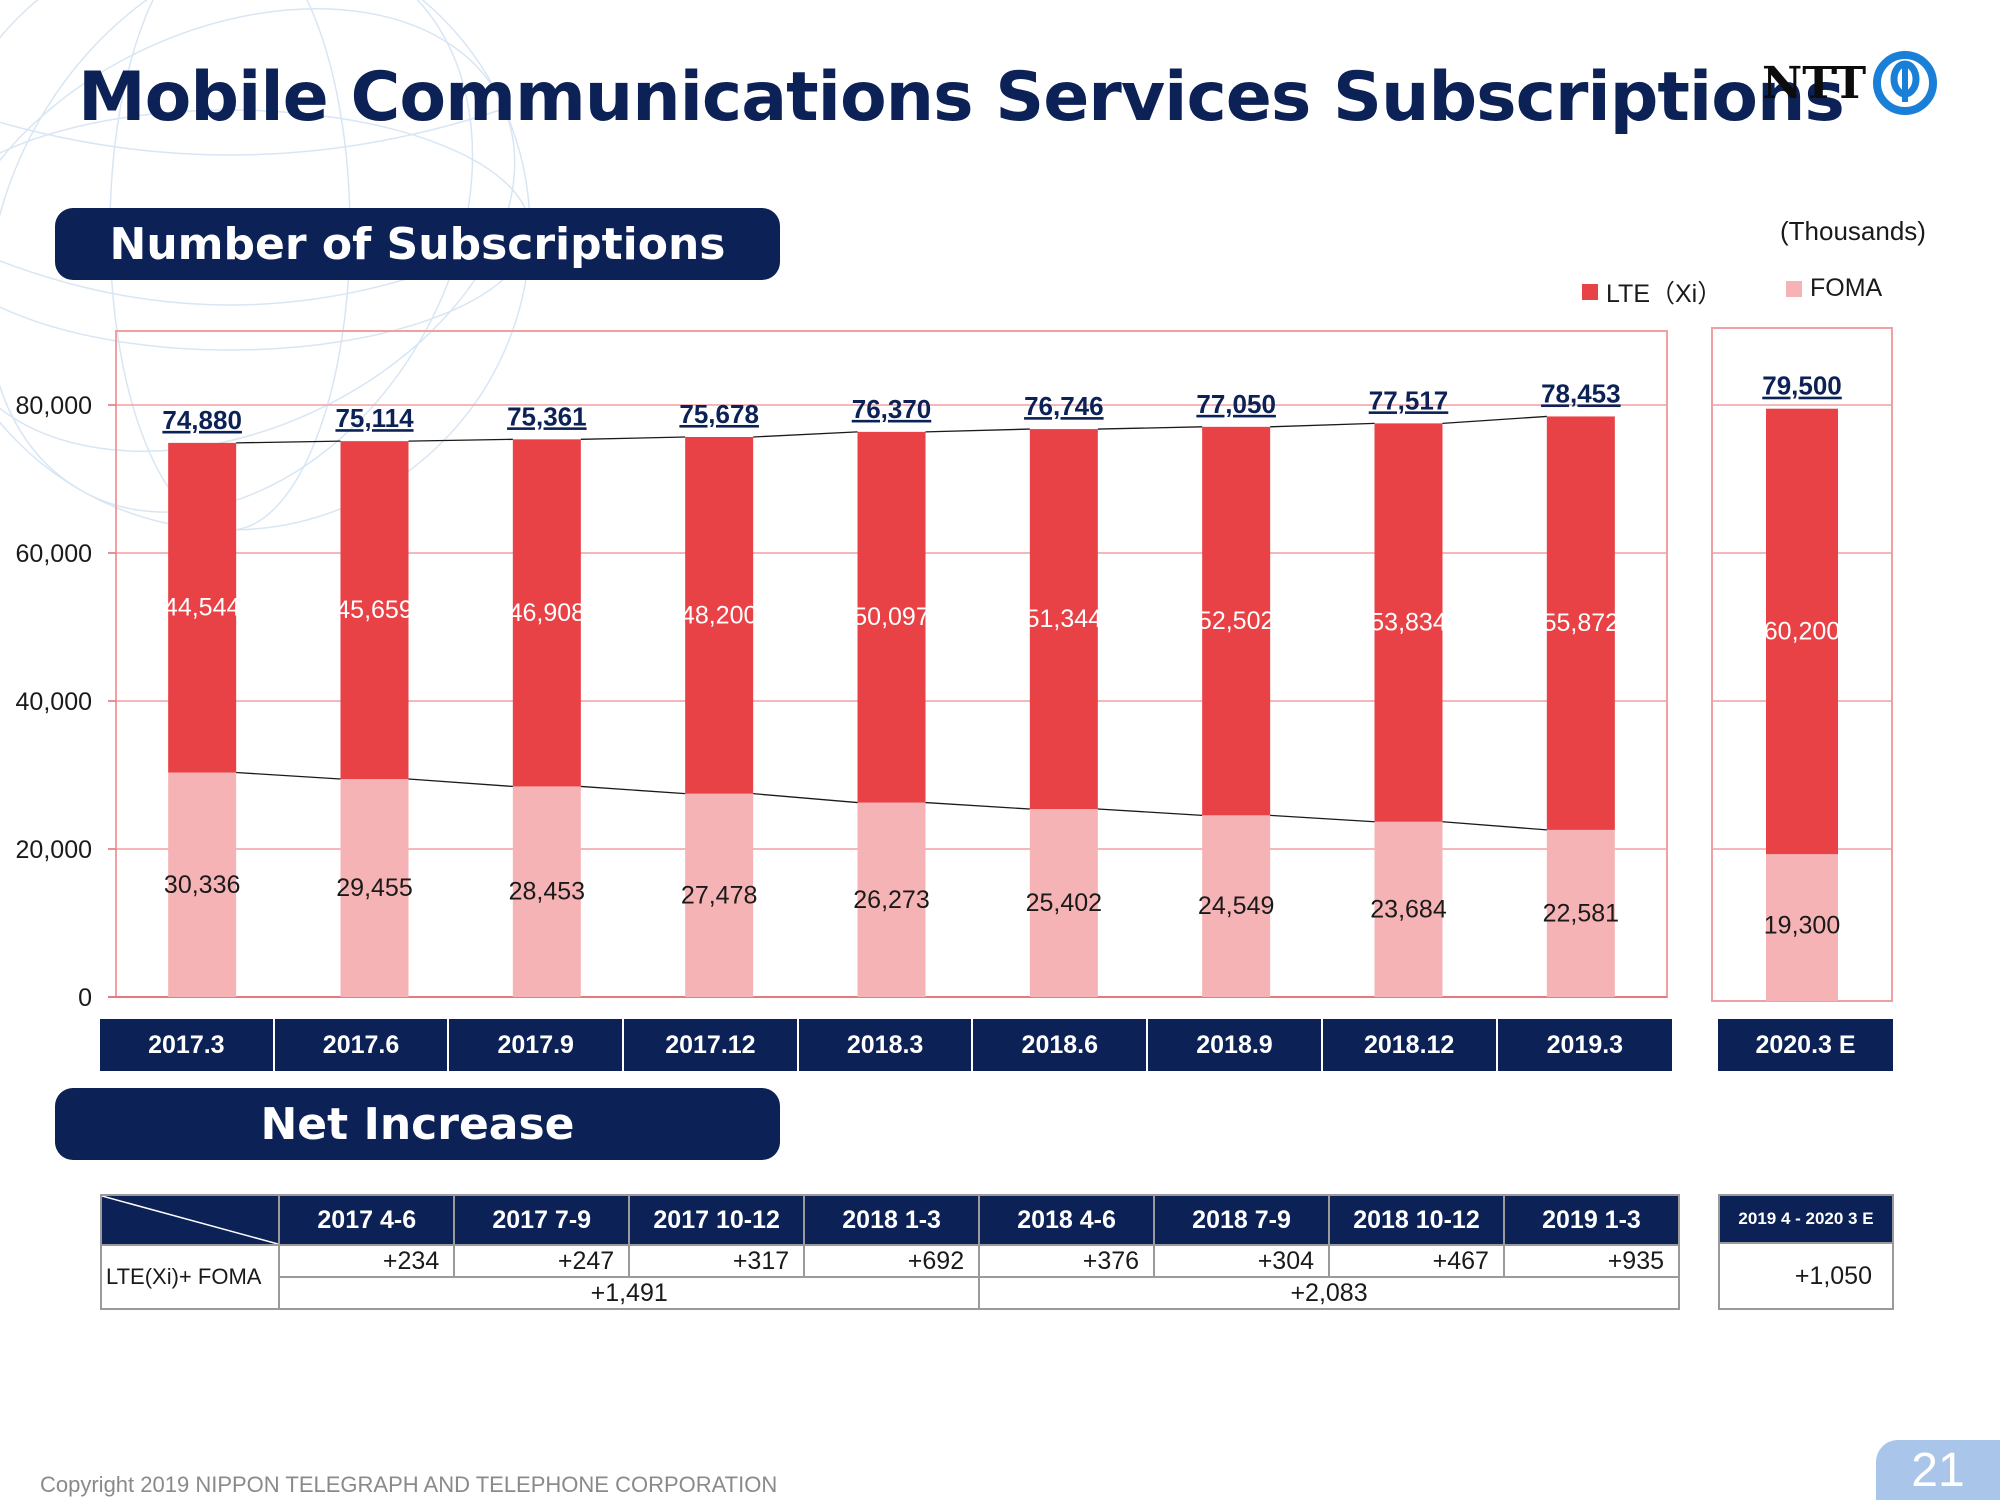 The height and width of the screenshot is (1500, 2000). What do you see at coordinates (542, 1220) in the screenshot?
I see `net-increase-quarter-header: 2017 7-9` at bounding box center [542, 1220].